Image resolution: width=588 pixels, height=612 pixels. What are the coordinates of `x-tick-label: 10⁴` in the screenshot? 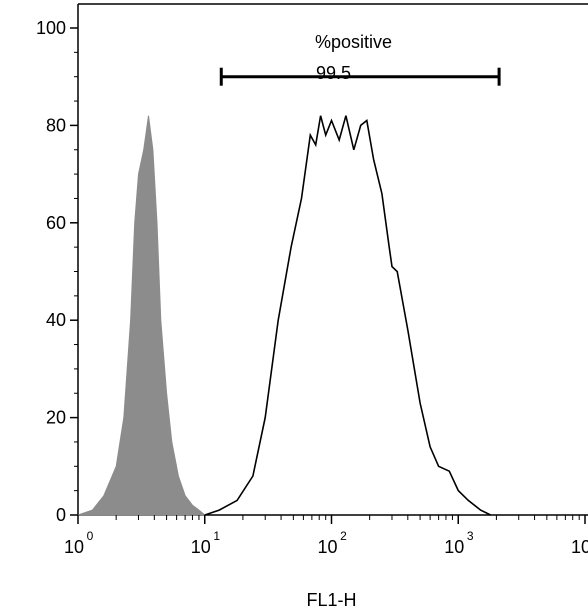 It's located at (579, 547).